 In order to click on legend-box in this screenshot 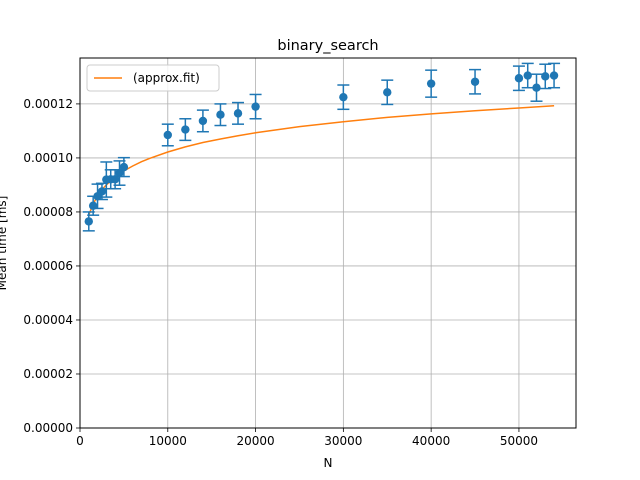, I will do `click(153, 78)`.